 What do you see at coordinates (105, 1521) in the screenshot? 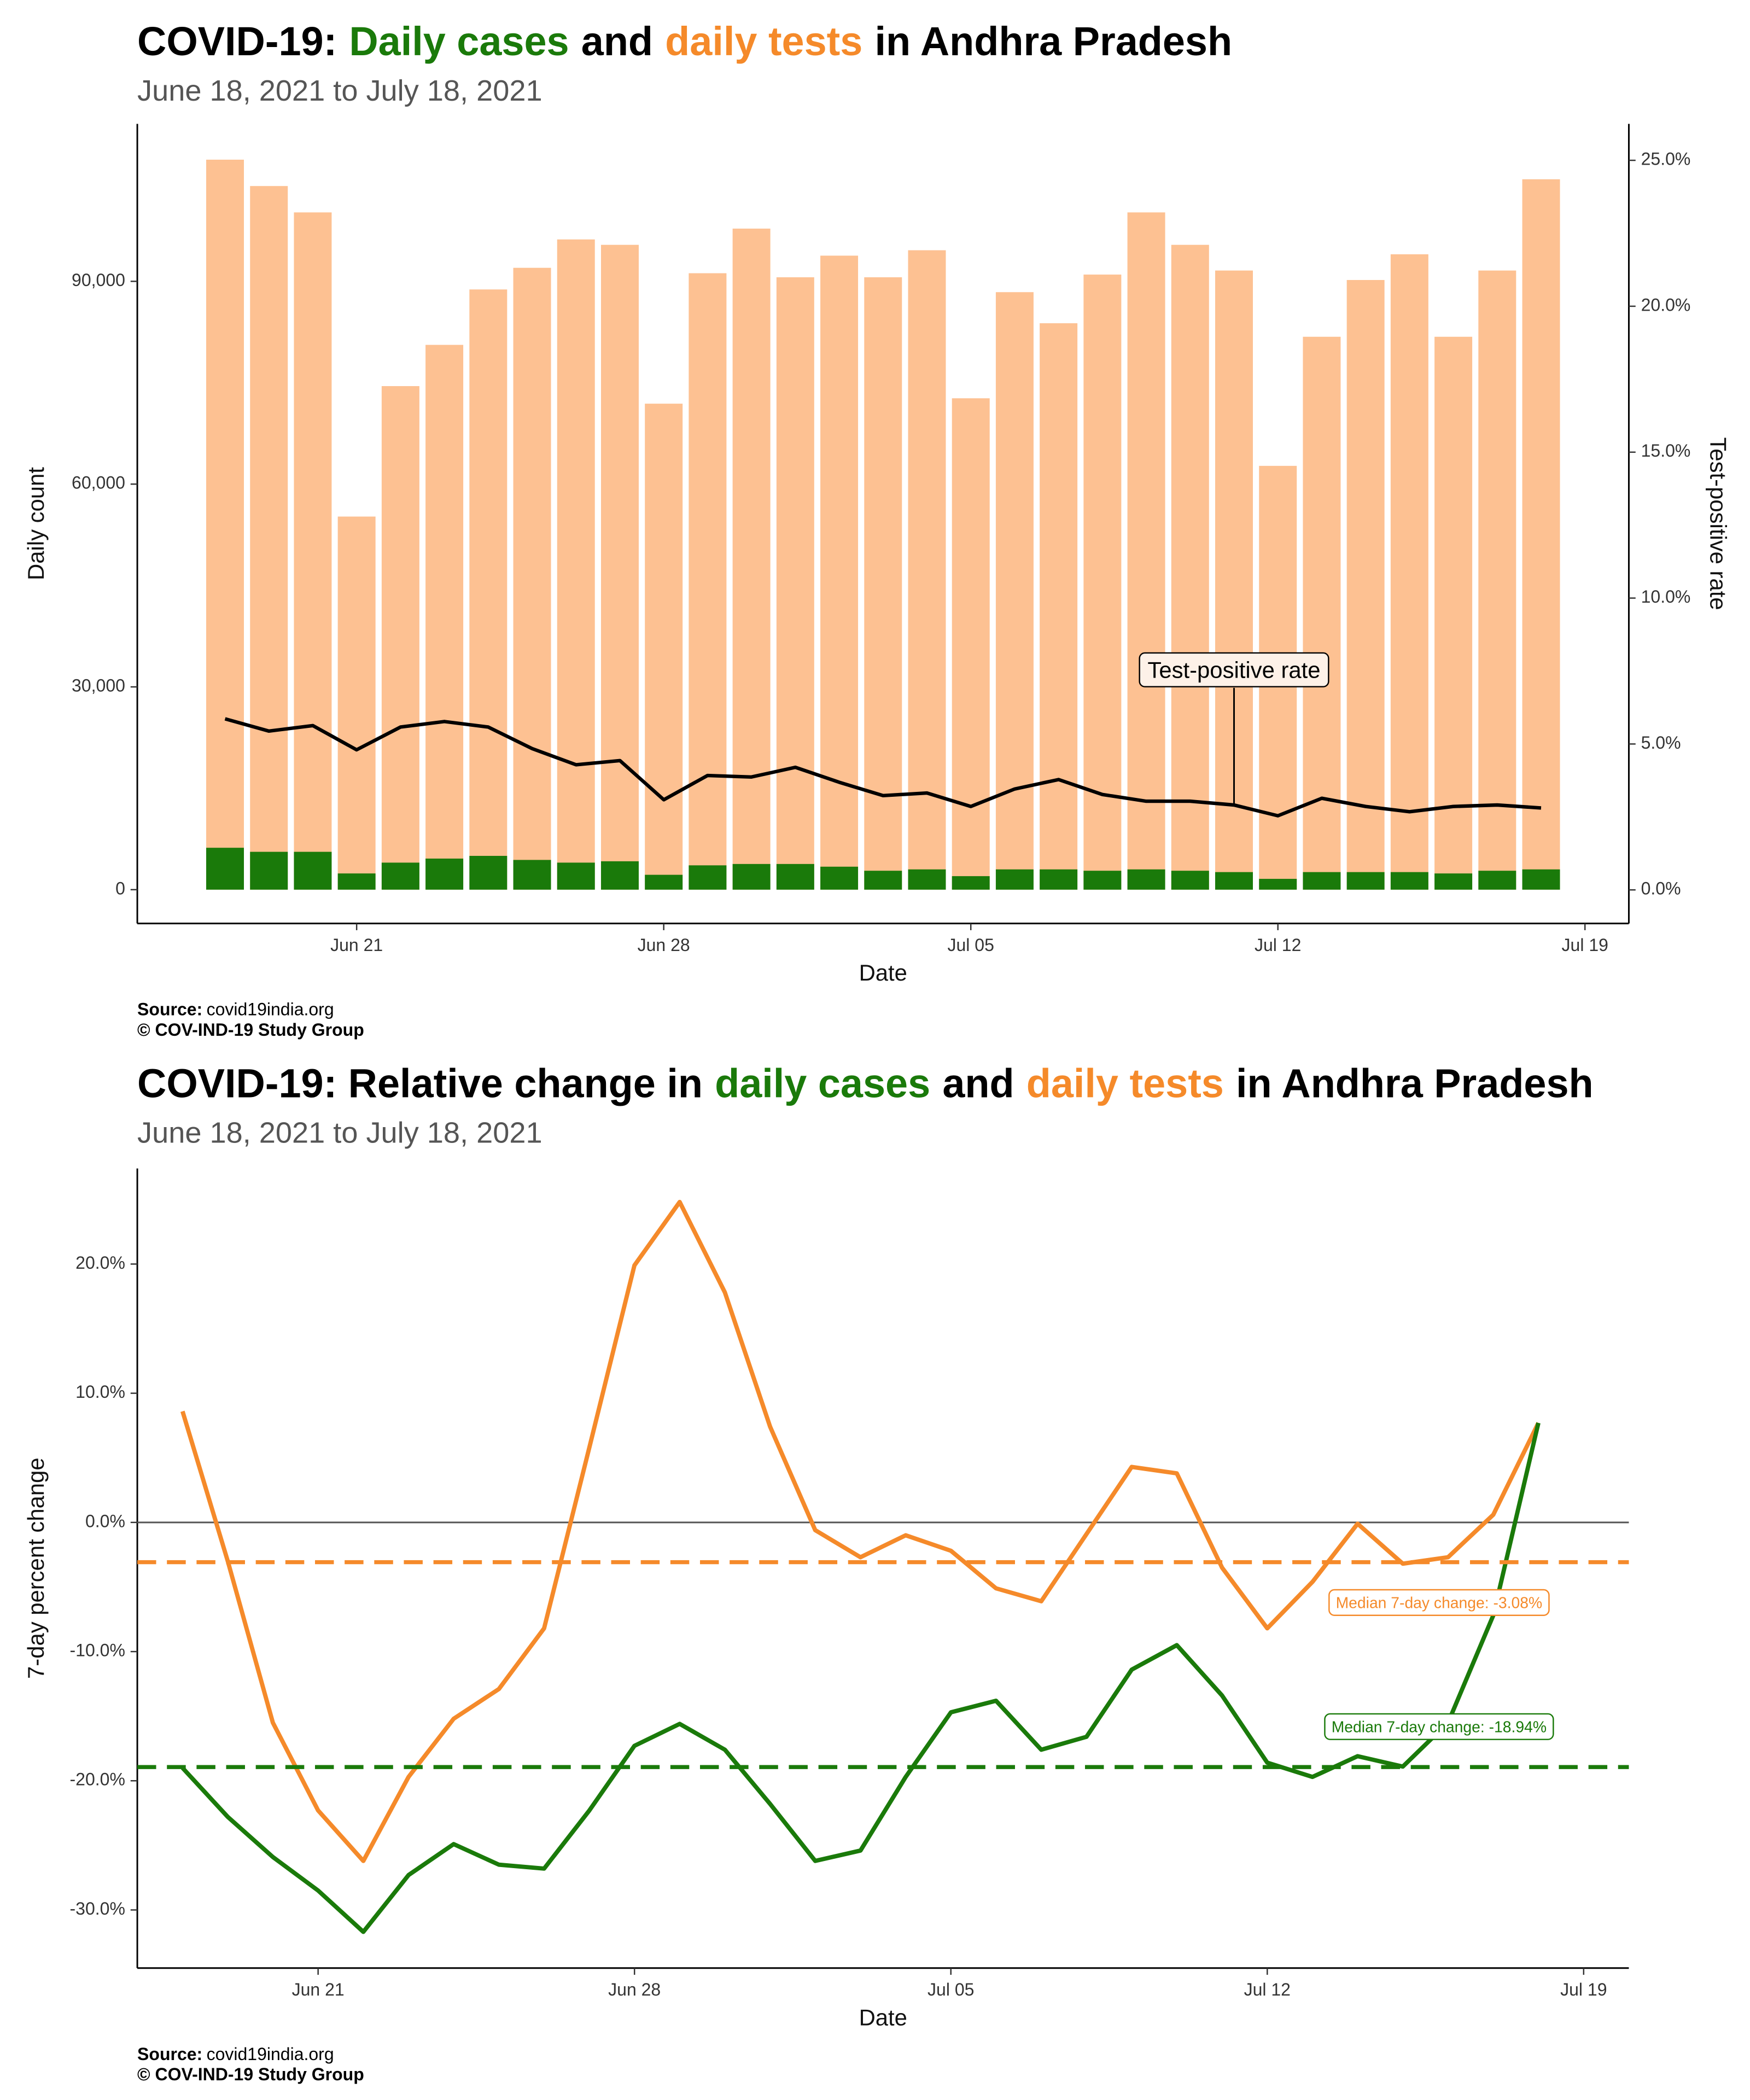
I see `y-tick-label: 0.0%` at bounding box center [105, 1521].